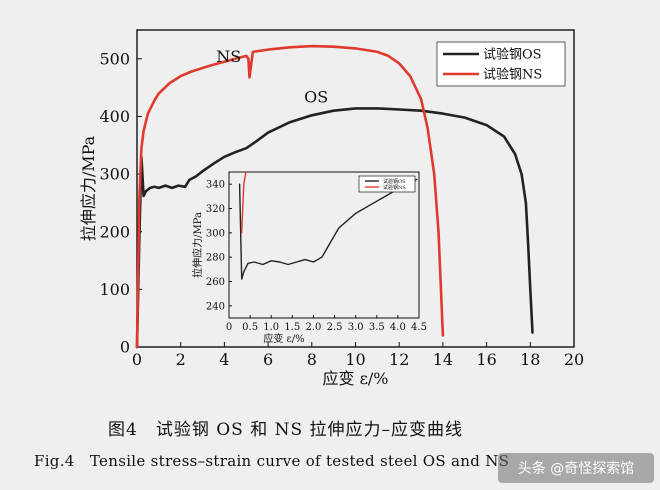 The width and height of the screenshot is (660, 490). I want to click on inset-x-tick-label: 4.5, so click(419, 327).